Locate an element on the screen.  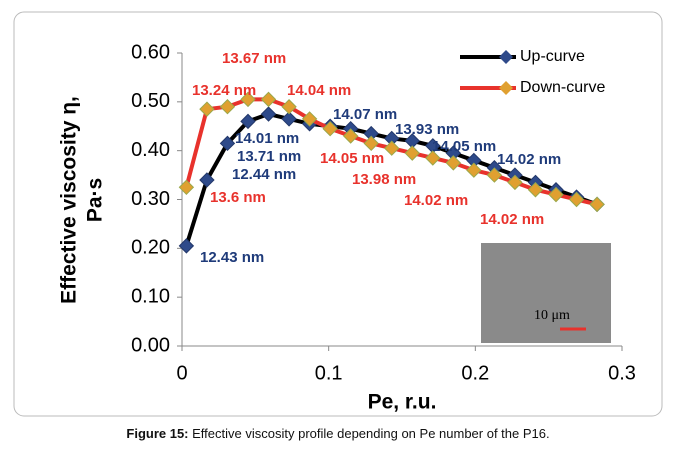
y-tick-label: 0.00 is located at coordinates (150, 345).